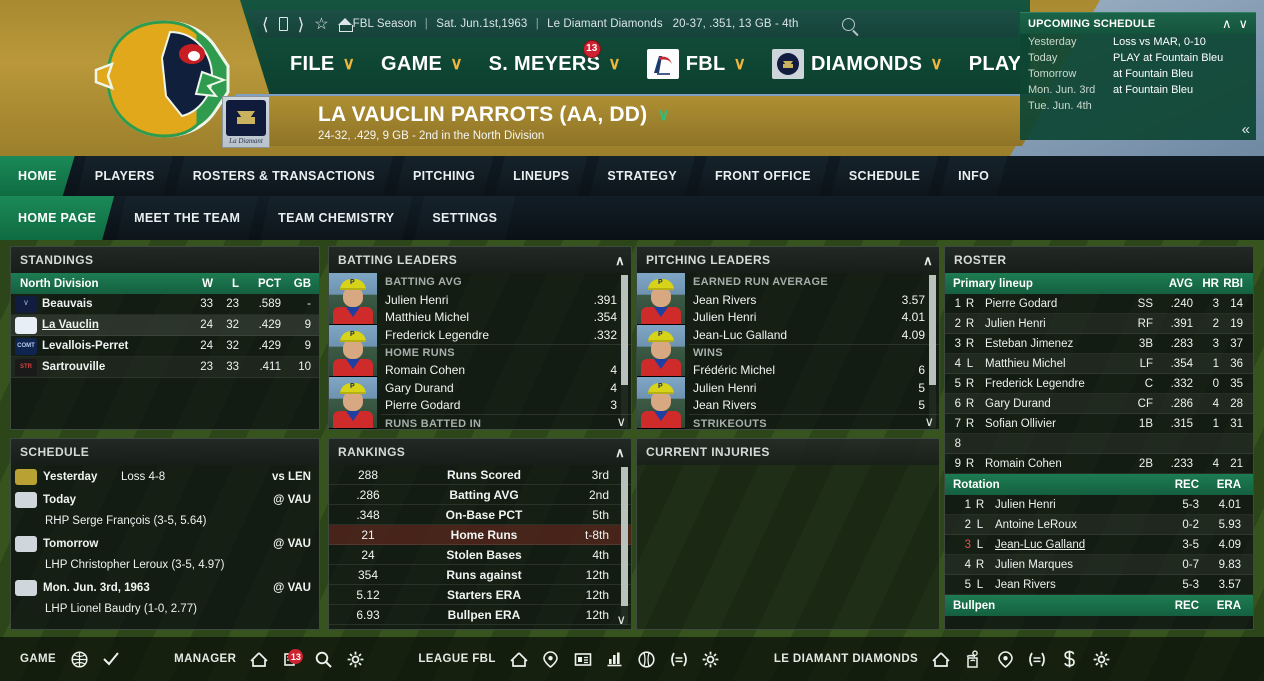  Describe the element at coordinates (615, 659) in the screenshot. I see `chart-icon` at that location.